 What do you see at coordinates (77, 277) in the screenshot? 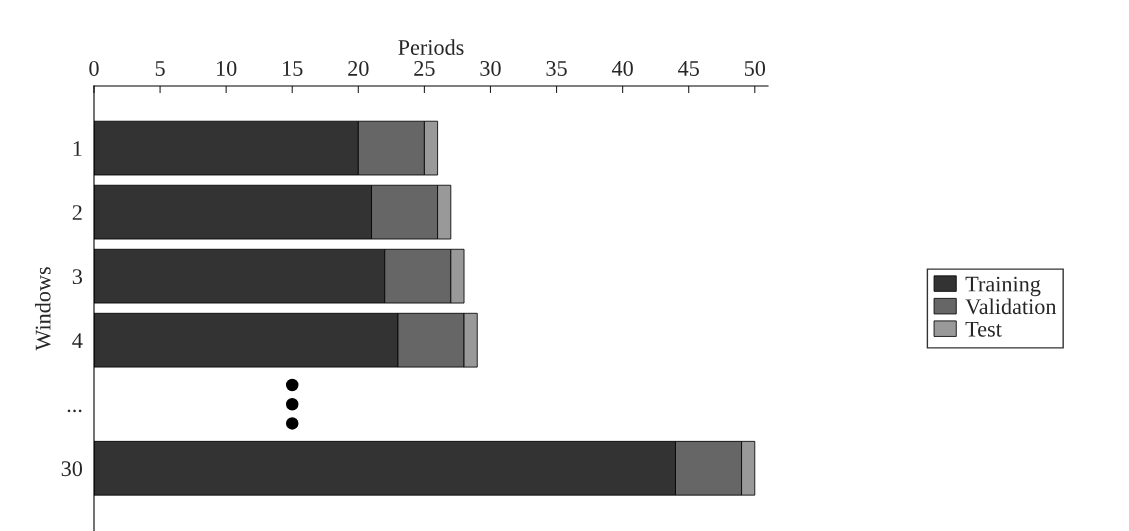
I see `y-tick-label: 3` at bounding box center [77, 277].